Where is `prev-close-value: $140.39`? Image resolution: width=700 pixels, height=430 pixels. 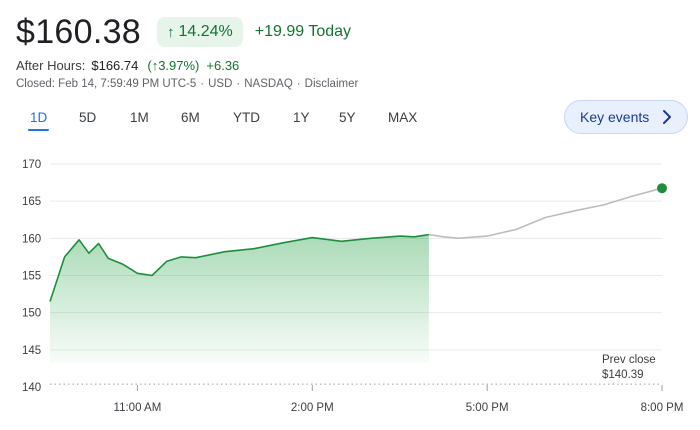 prev-close-value: $140.39 is located at coordinates (623, 375).